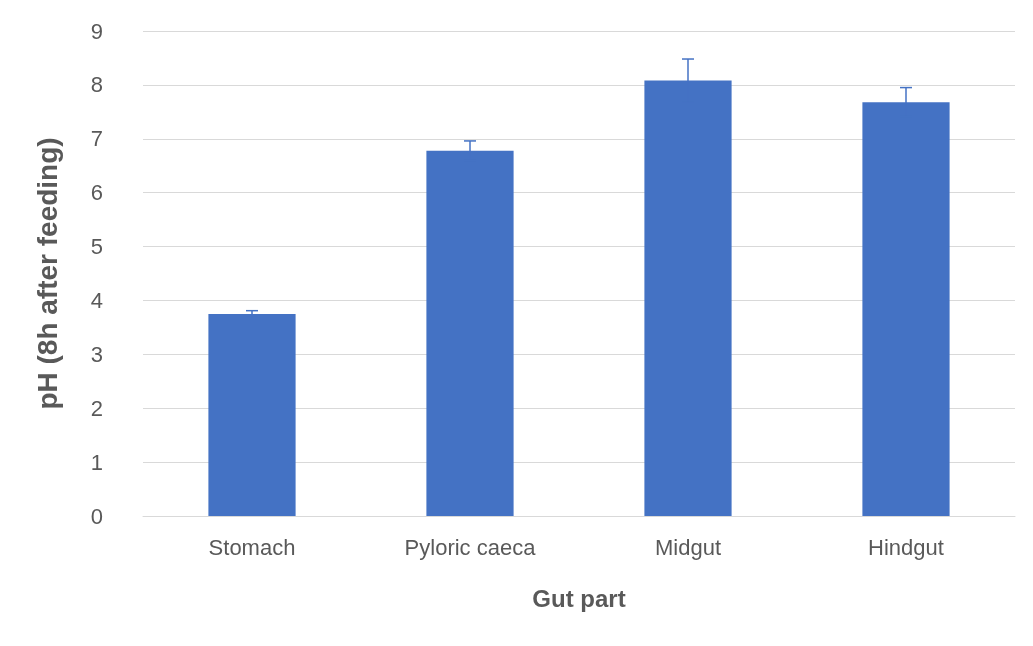 This screenshot has height=646, width=1033. I want to click on bar, so click(252, 414).